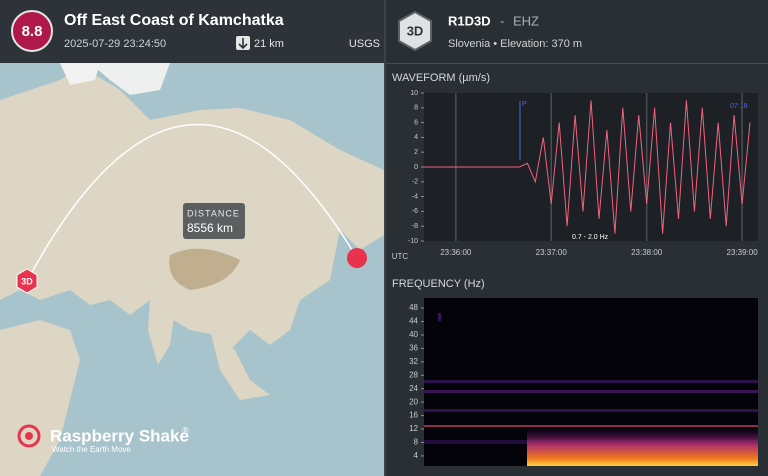 The width and height of the screenshot is (768, 476). Describe the element at coordinates (647, 252) in the screenshot. I see `x-tick-label: 23:38:00` at that location.